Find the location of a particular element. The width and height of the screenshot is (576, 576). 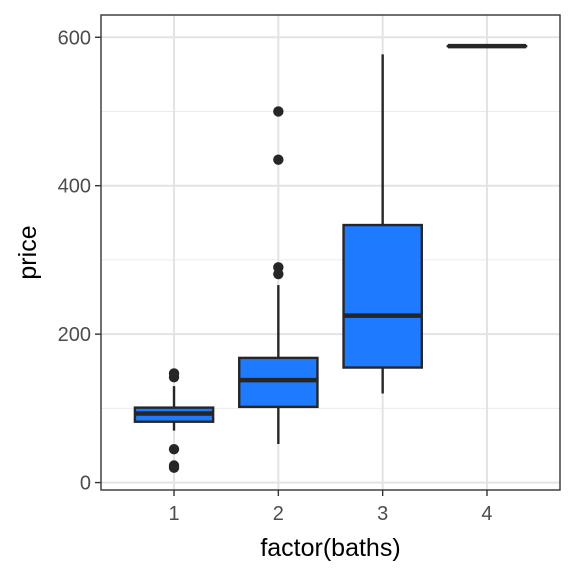

y-tick-label: 200 is located at coordinates (74, 335).